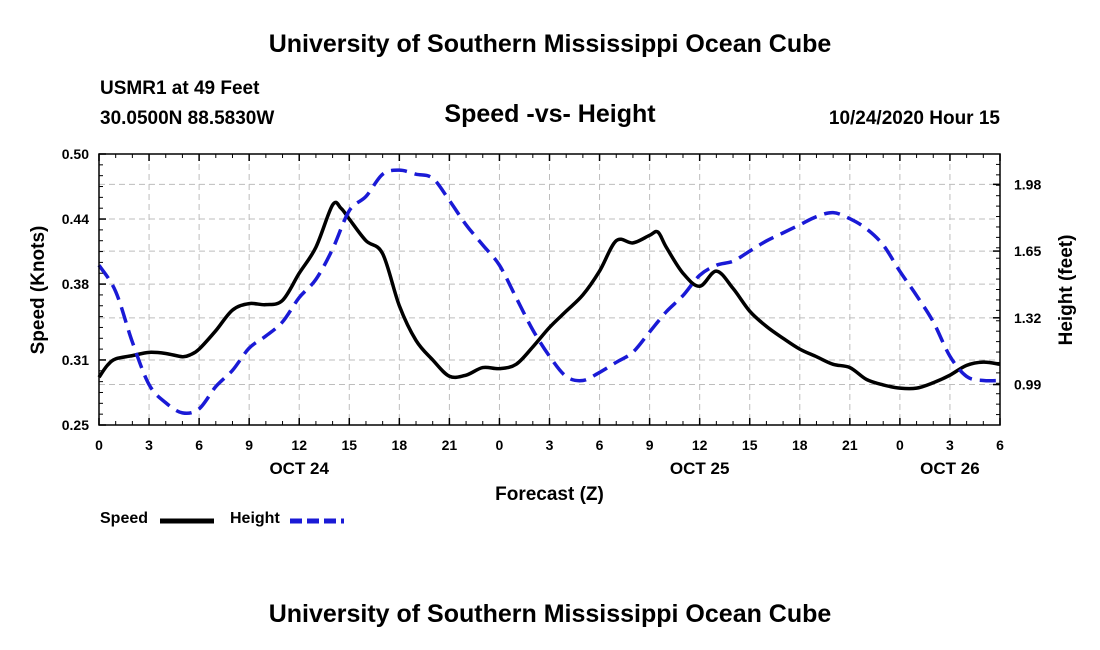 The height and width of the screenshot is (650, 1100). Describe the element at coordinates (549, 494) in the screenshot. I see `x-axis-label: Forecast (Z)` at that location.